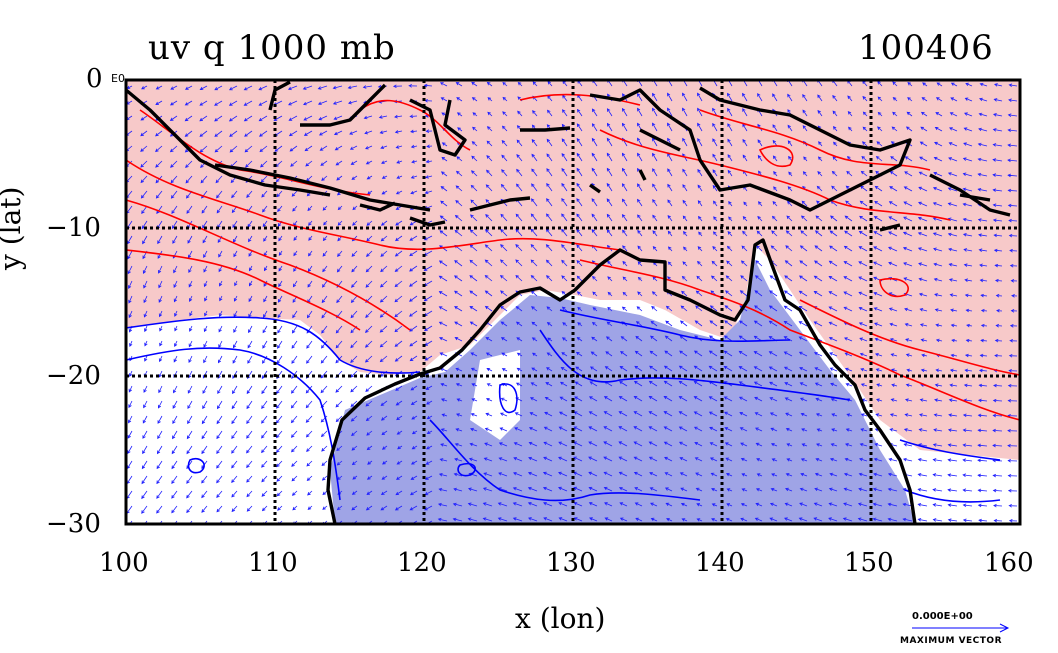  What do you see at coordinates (1009, 563) in the screenshot?
I see `x-tick-160: 160` at bounding box center [1009, 563].